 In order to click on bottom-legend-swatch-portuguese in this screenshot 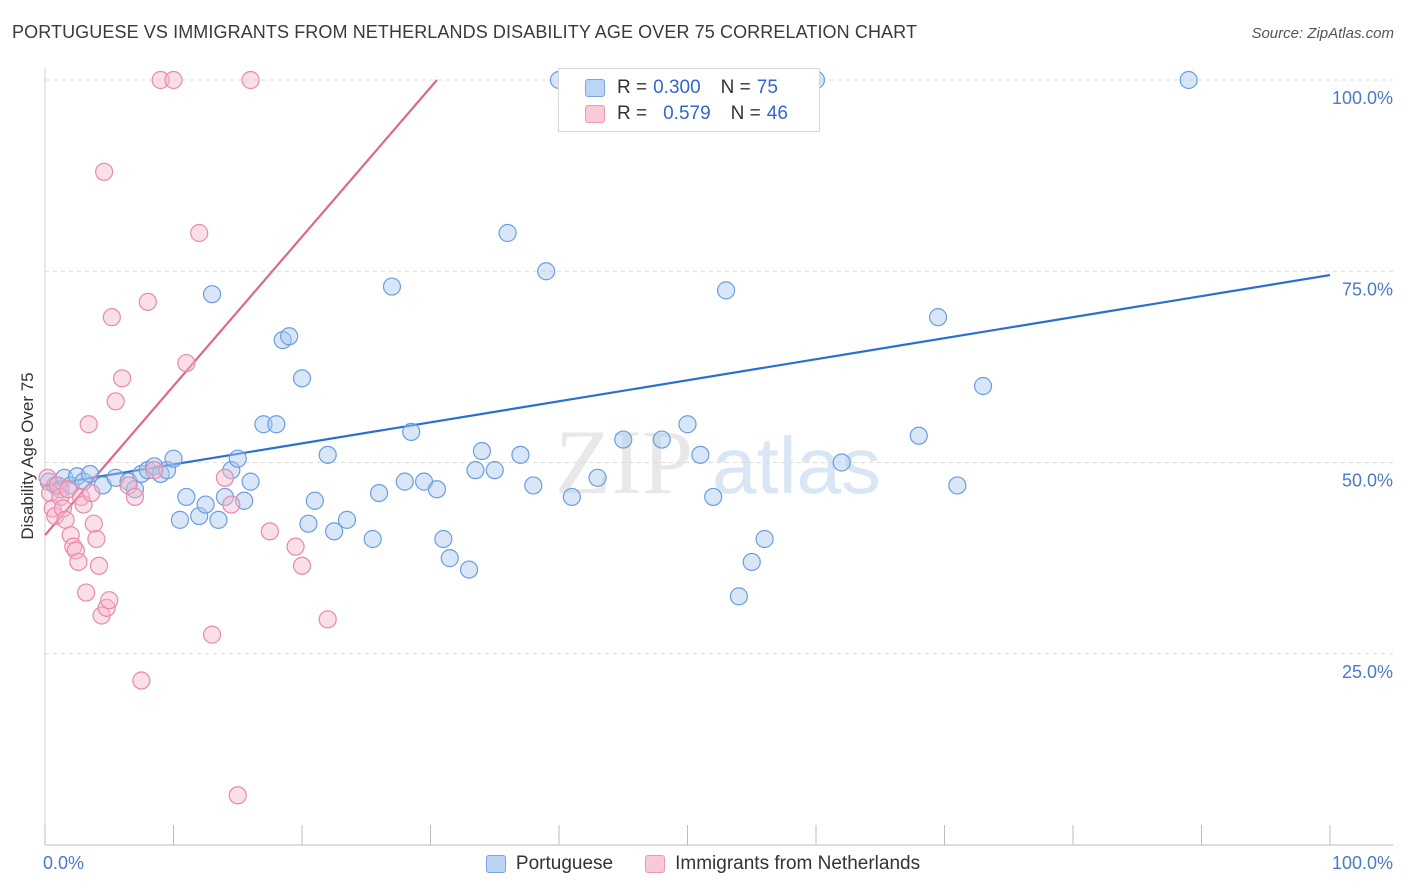, I will do `click(495, 864)`.